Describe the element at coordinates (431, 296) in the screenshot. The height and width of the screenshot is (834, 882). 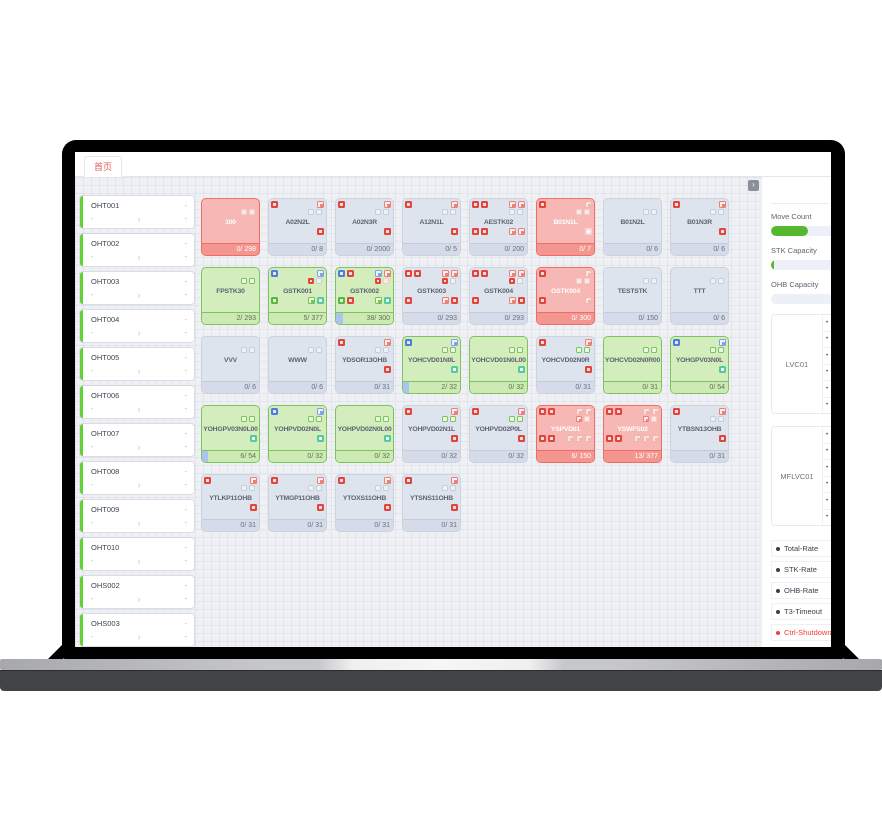
I see `station-card-gstk003: GSTK003 0/ 293` at that location.